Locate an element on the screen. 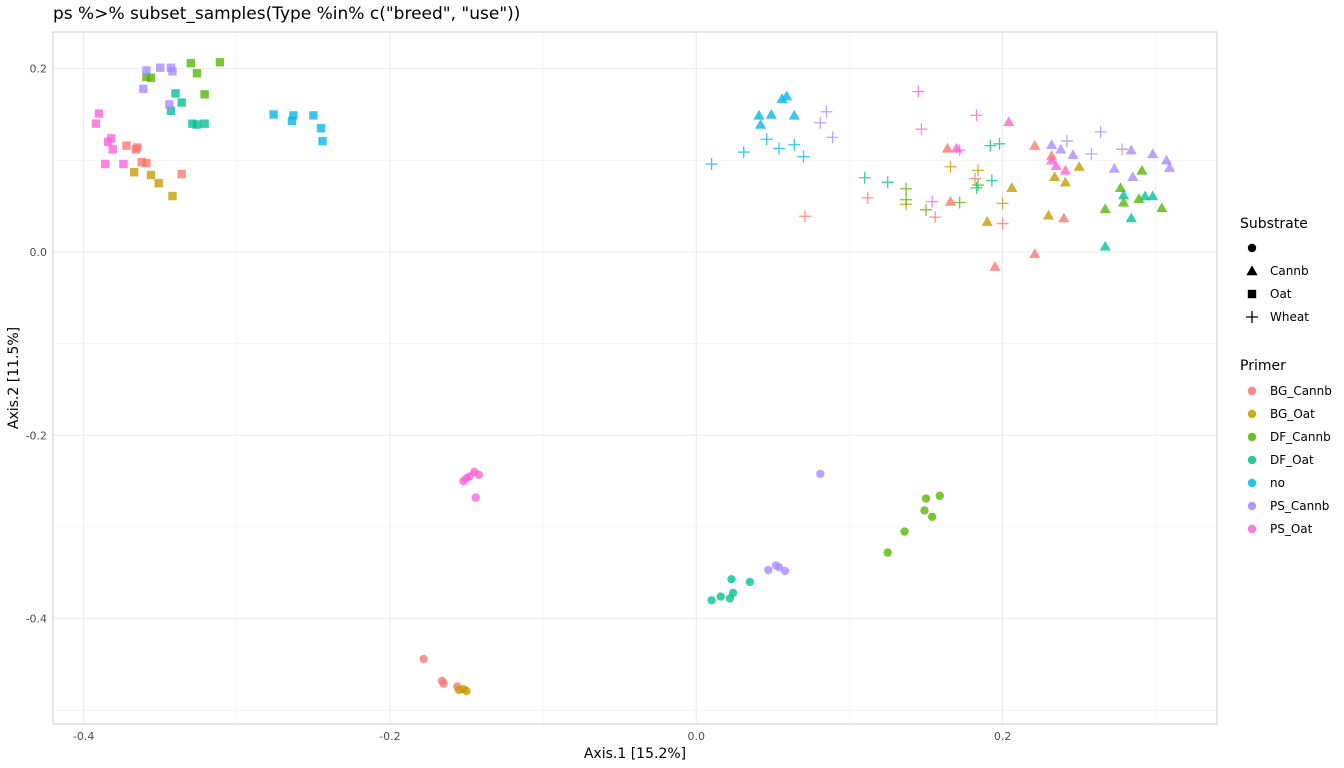 The width and height of the screenshot is (1344, 768). y-tick-label: -0.4 is located at coordinates (36, 619).